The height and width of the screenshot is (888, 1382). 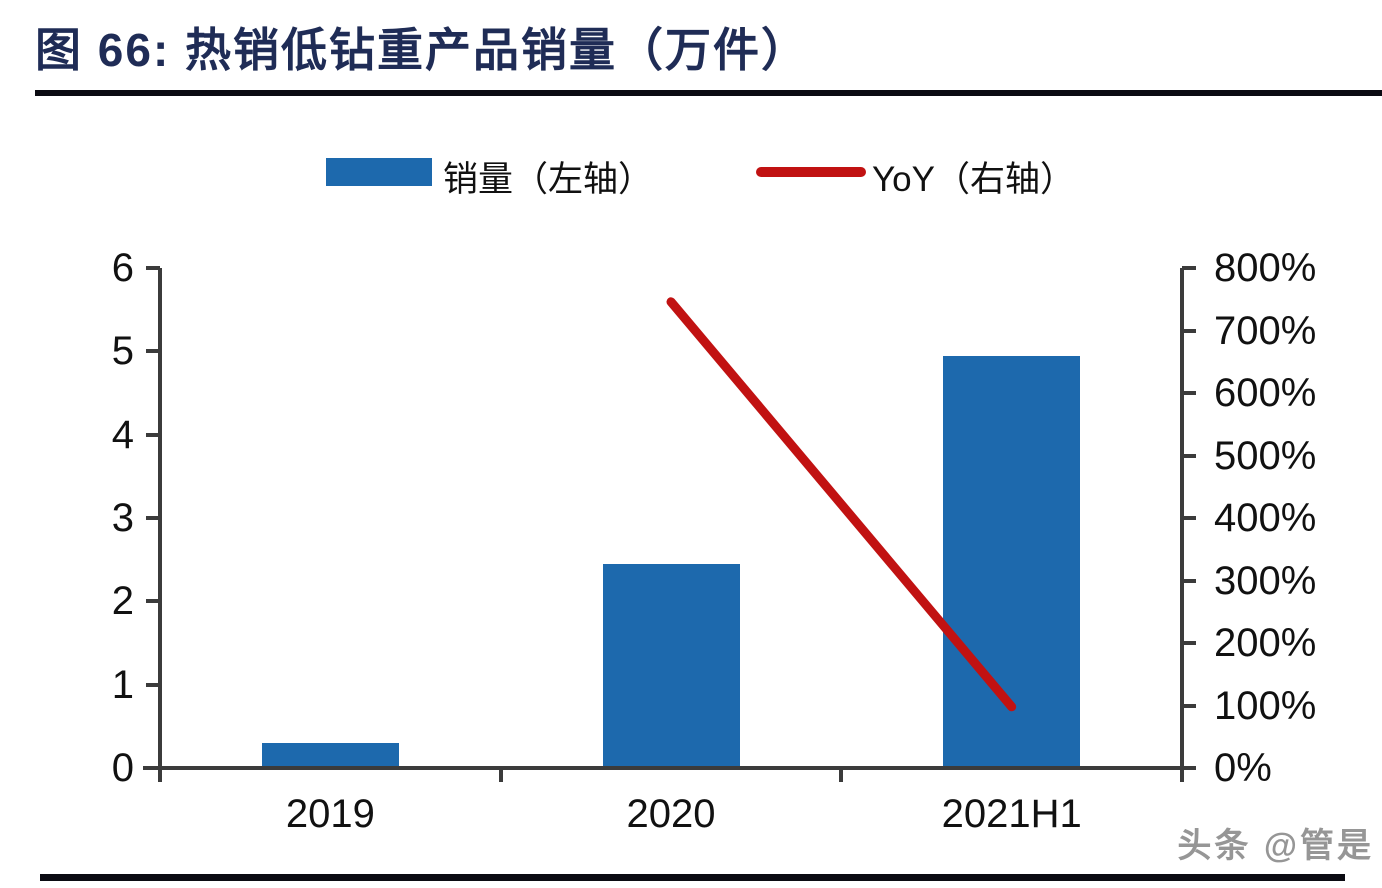 What do you see at coordinates (973, 179) in the screenshot?
I see `legend-label-yoy: YoY（右轴）` at bounding box center [973, 179].